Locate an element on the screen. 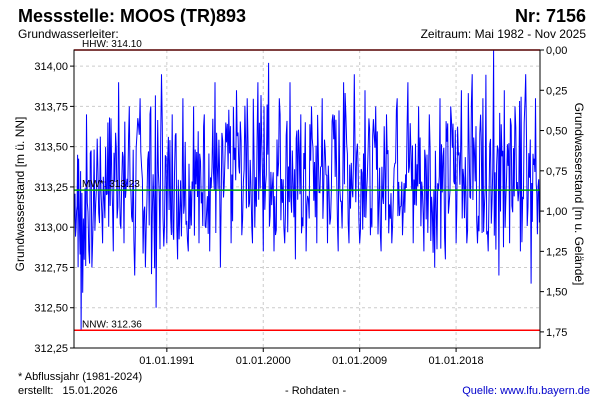  y-tick-label: 312,75 is located at coordinates (51, 268).